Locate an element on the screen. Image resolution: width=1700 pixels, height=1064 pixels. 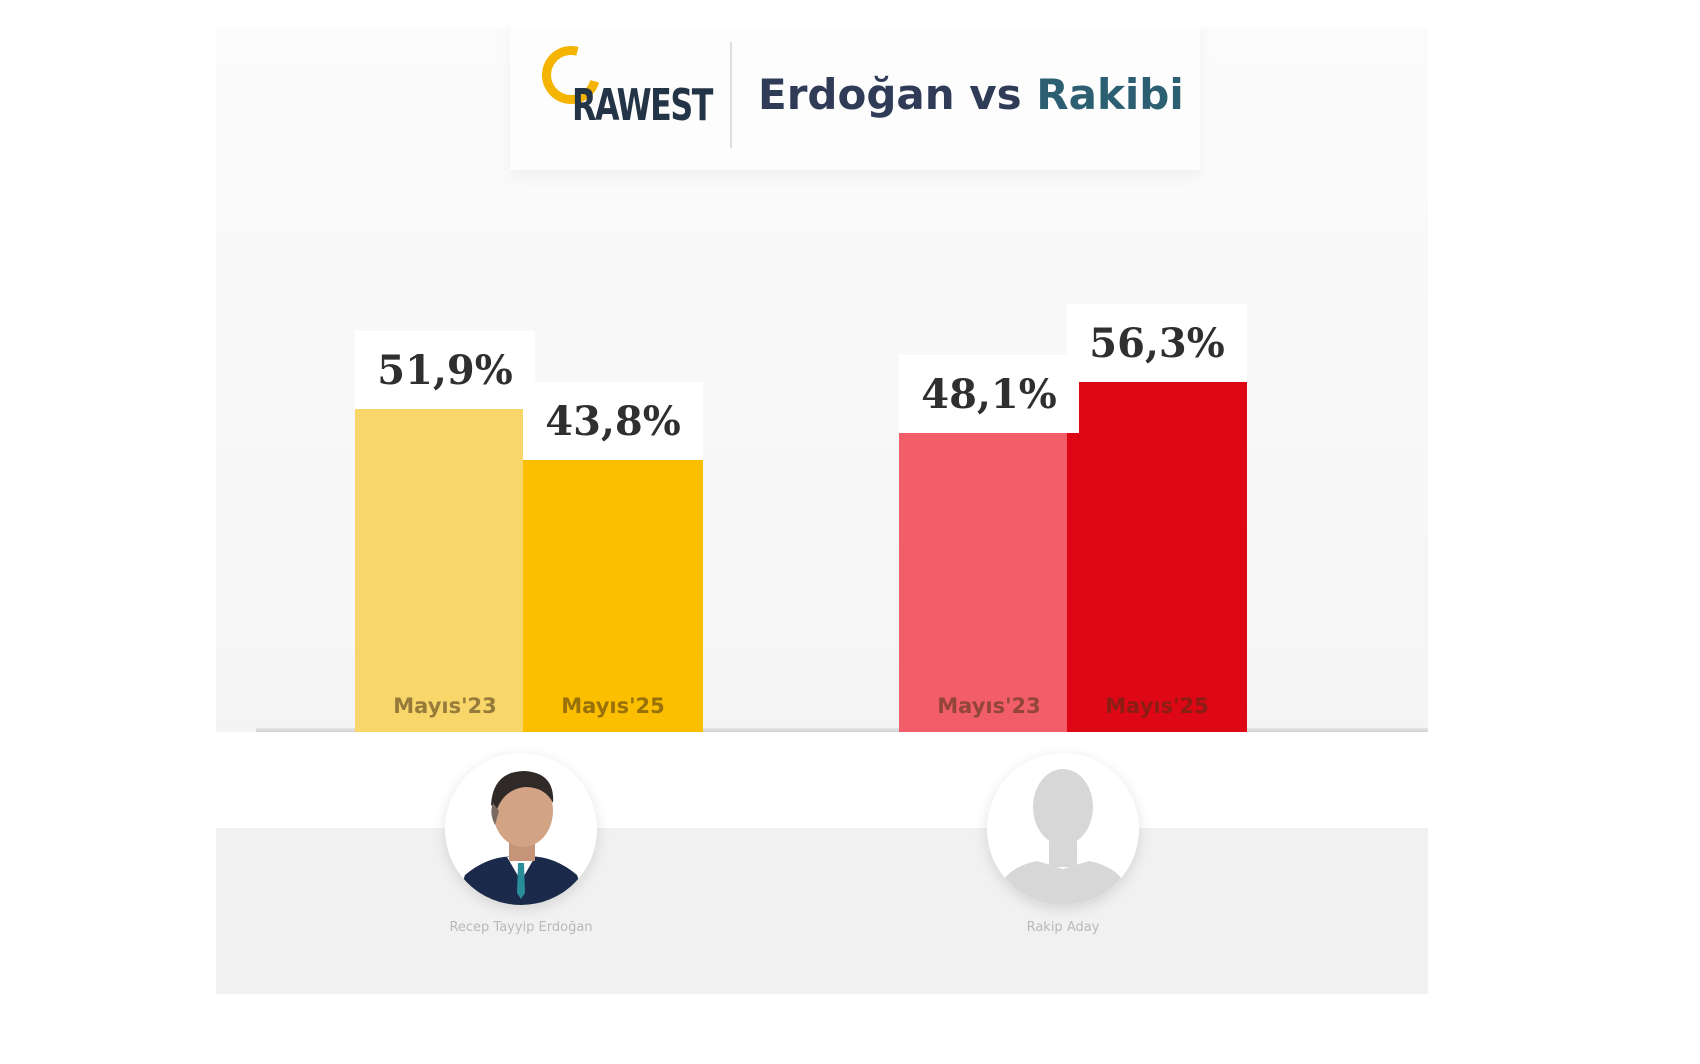
bar-value-label: 51,9% is located at coordinates (445, 370).